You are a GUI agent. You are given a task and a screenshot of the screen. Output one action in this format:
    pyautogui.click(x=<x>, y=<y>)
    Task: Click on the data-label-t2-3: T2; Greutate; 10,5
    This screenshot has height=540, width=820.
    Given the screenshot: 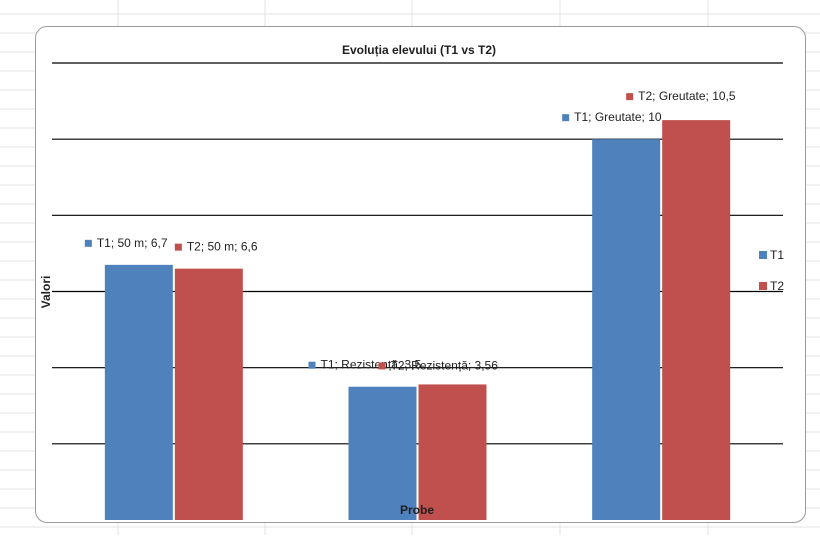 What is the action you would take?
    pyautogui.click(x=681, y=96)
    